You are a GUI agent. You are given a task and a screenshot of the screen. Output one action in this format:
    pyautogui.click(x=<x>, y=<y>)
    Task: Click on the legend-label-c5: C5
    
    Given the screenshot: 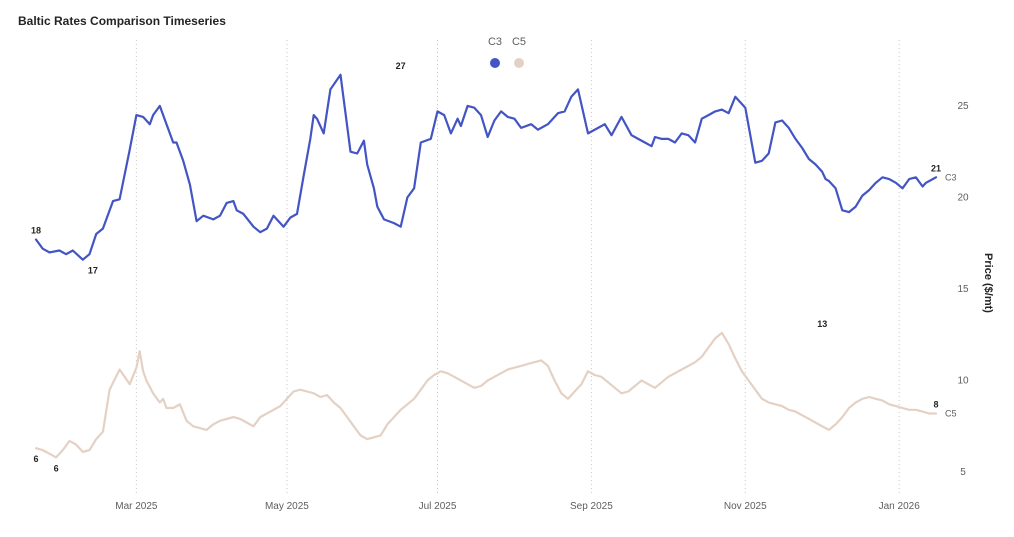 What is the action you would take?
    pyautogui.click(x=519, y=42)
    